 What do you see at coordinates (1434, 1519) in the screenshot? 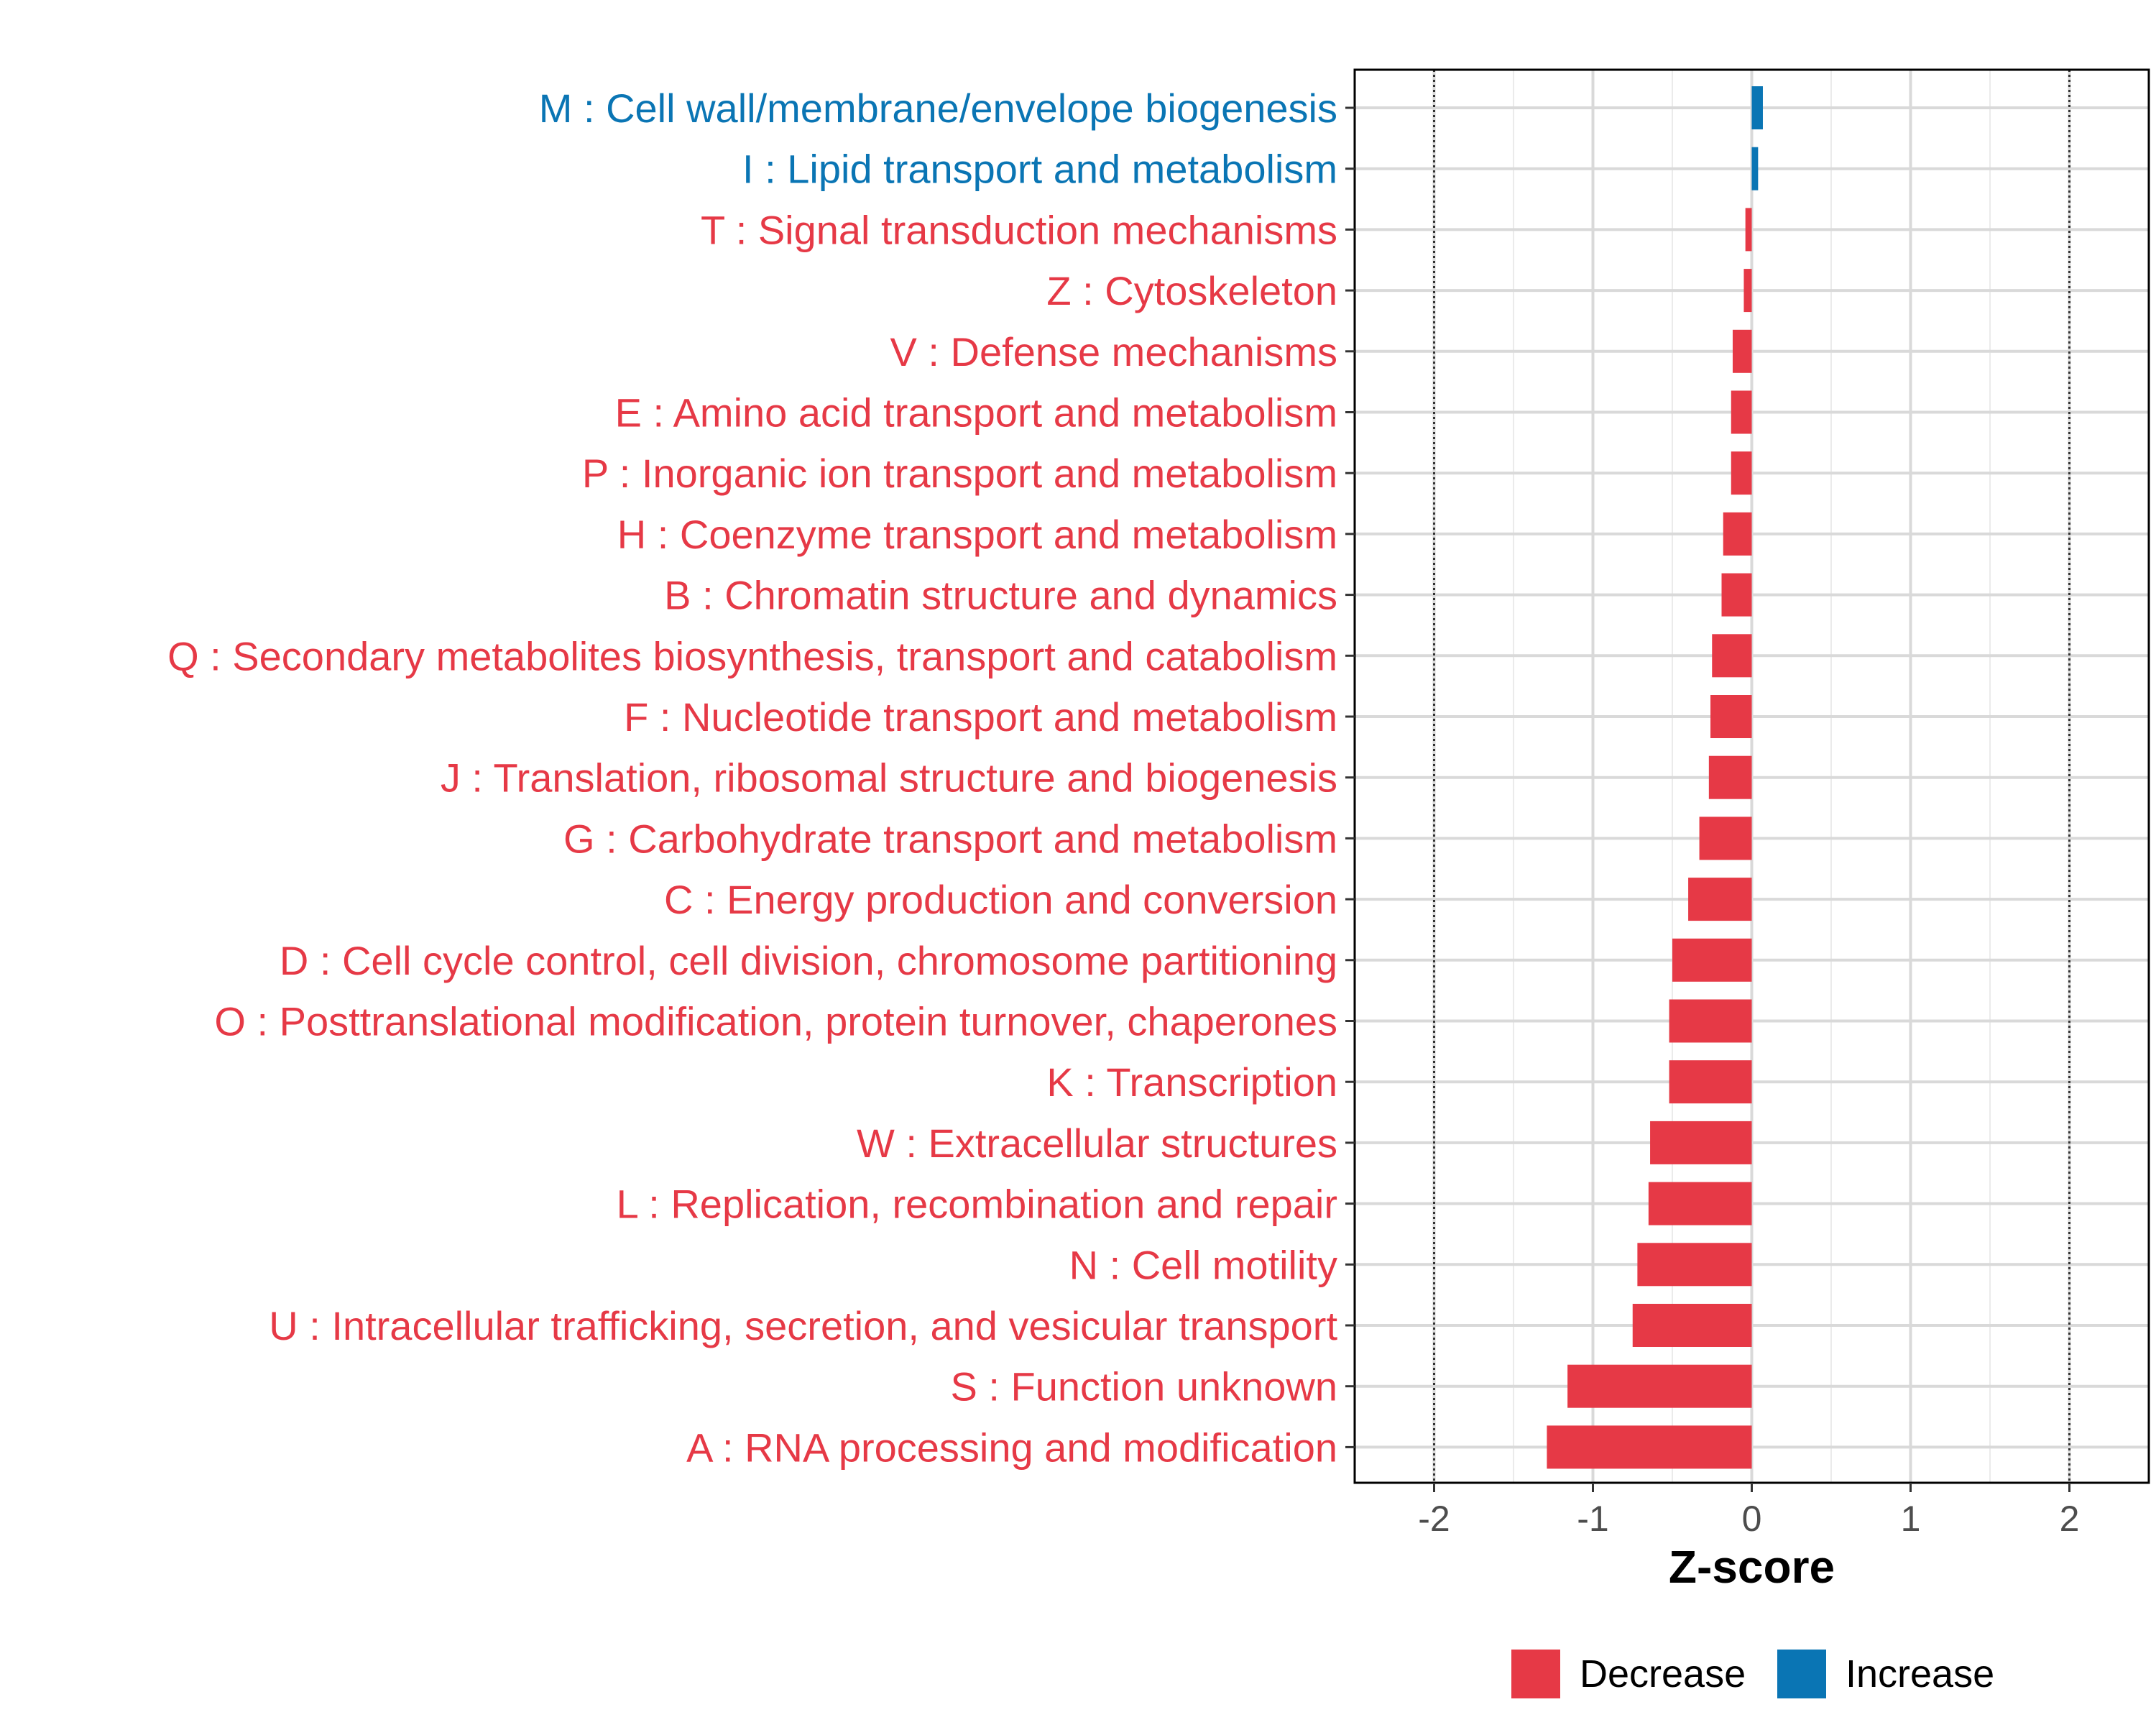
I see `x-tick-label: -2` at bounding box center [1434, 1519].